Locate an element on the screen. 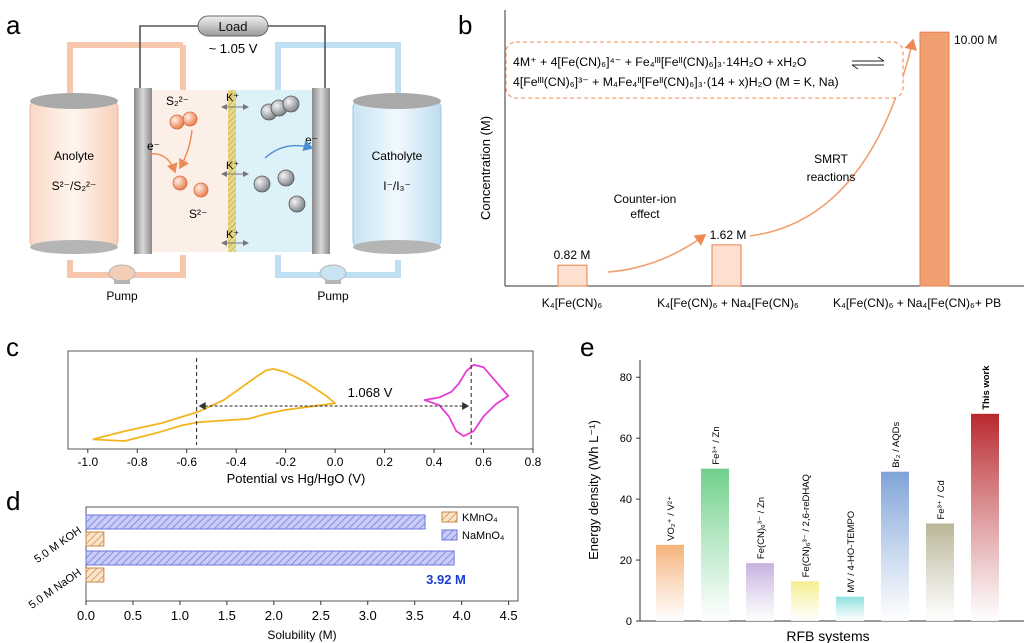  triiodide-atom is located at coordinates (291, 104).